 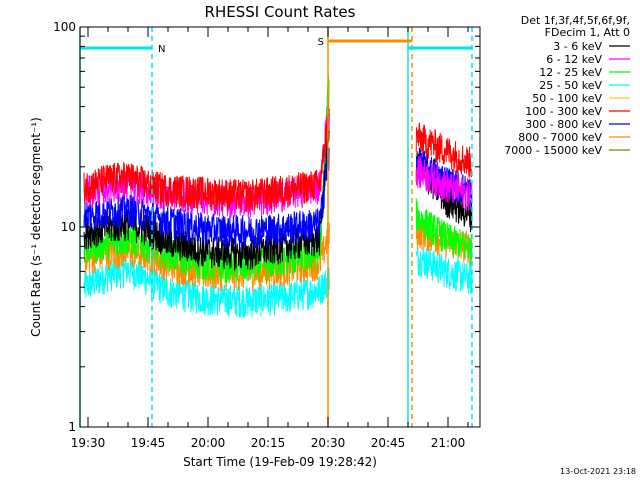 I want to click on x-tick-label-4: 20:30, so click(x=328, y=443).